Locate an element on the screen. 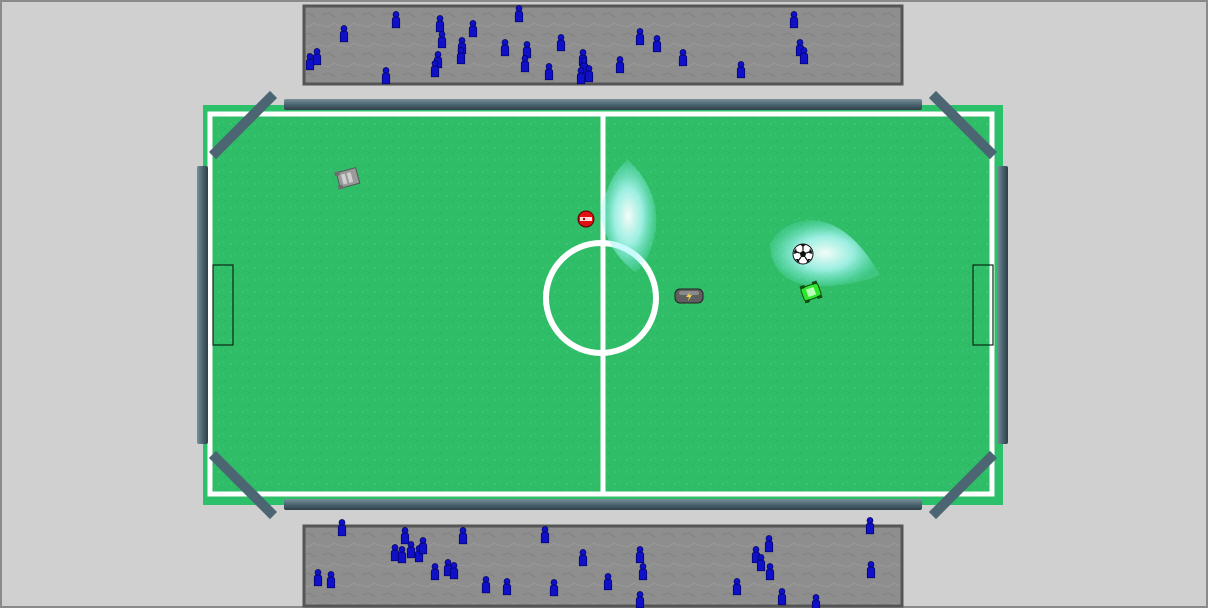  stand-top is located at coordinates (603, 45).